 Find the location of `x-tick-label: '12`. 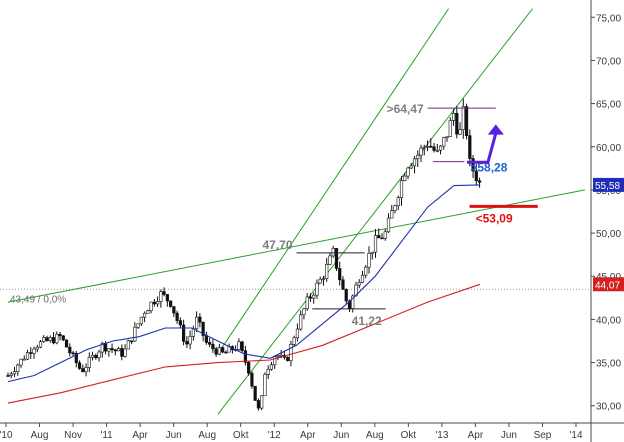

x-tick-label: '12 is located at coordinates (274, 435).